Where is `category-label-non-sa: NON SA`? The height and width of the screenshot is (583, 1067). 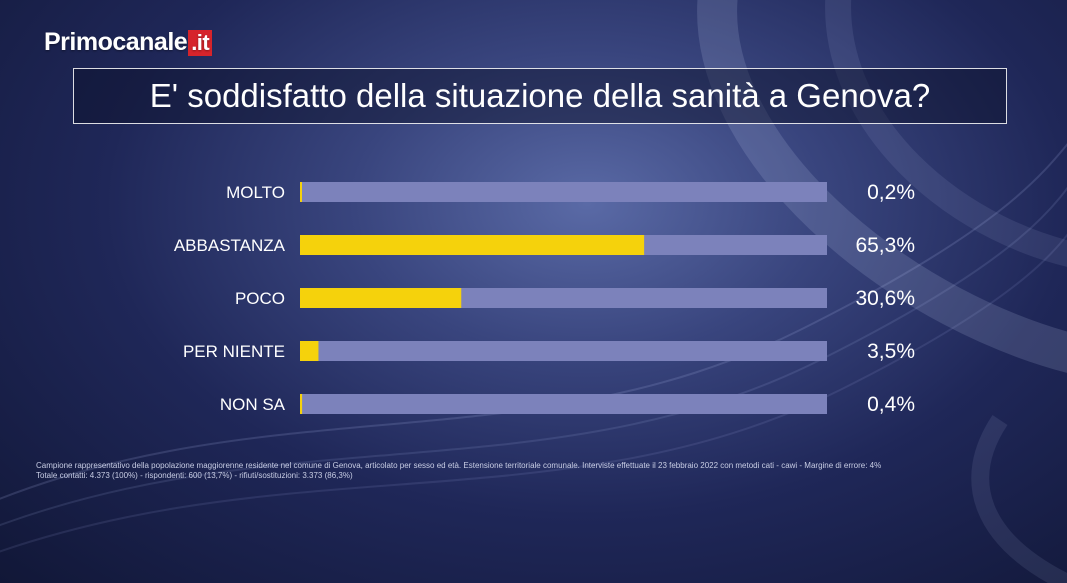
category-label-non-sa: NON SA is located at coordinates (253, 404).